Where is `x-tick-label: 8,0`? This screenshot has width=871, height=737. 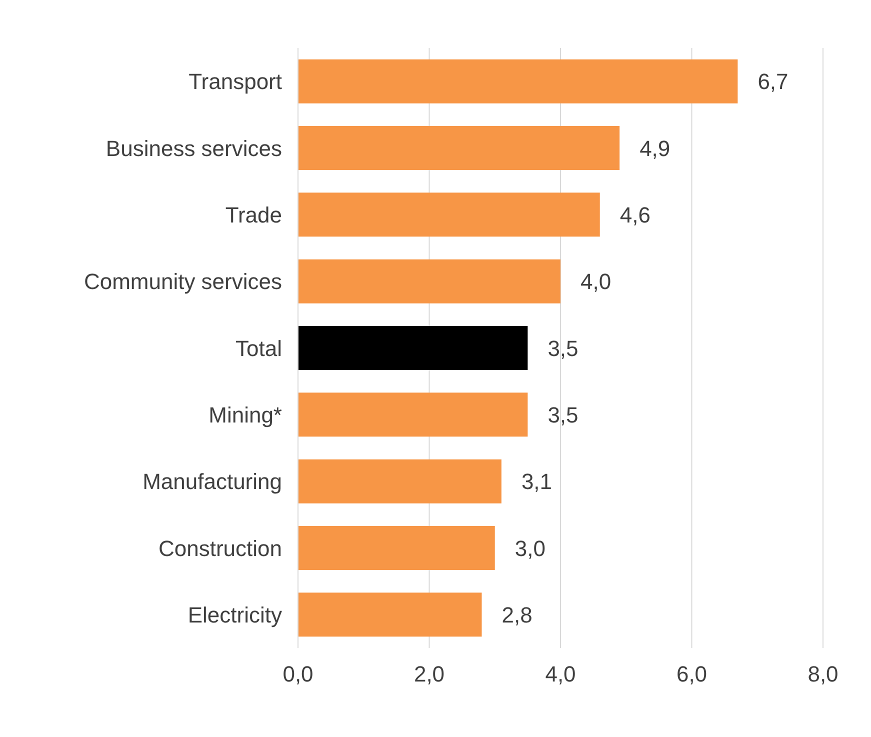
x-tick-label: 8,0 is located at coordinates (823, 674).